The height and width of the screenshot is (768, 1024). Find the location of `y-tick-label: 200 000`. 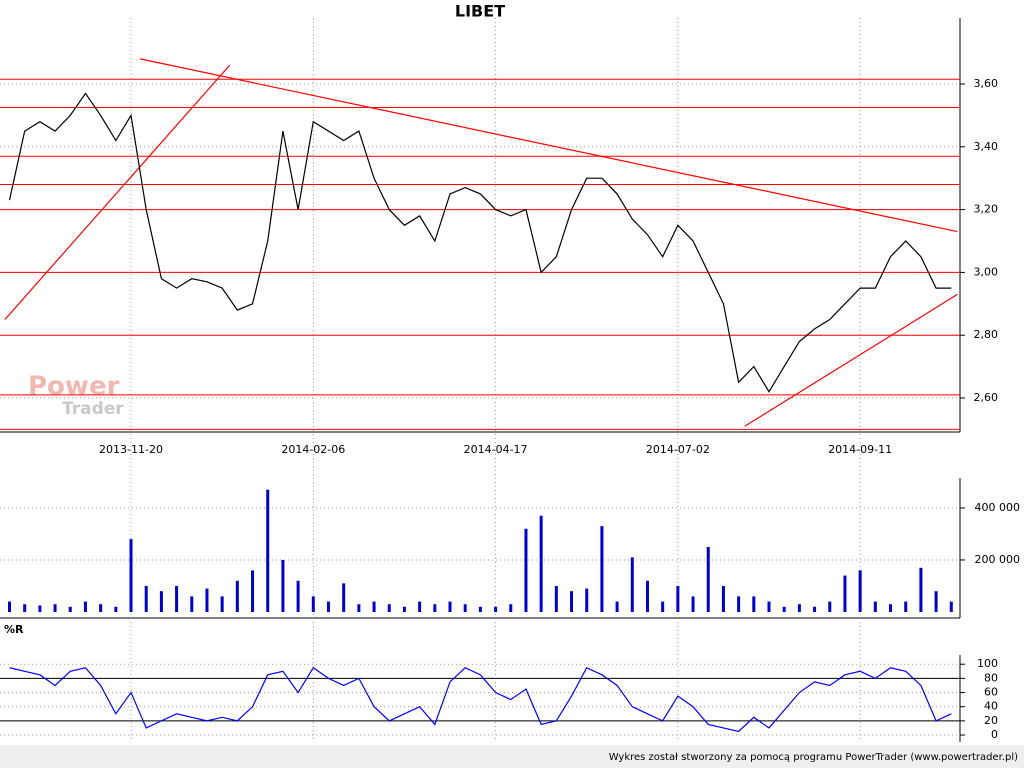

y-tick-label: 200 000 is located at coordinates (998, 559).